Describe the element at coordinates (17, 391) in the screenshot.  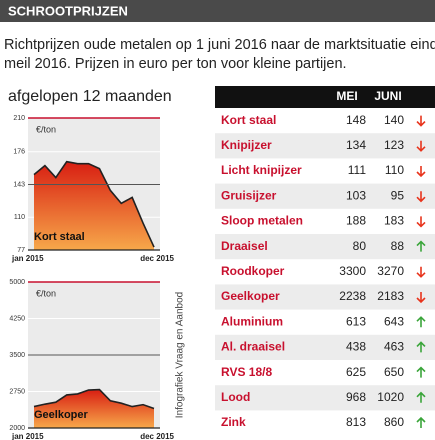
I see `y-tick-label: 2750` at that location.